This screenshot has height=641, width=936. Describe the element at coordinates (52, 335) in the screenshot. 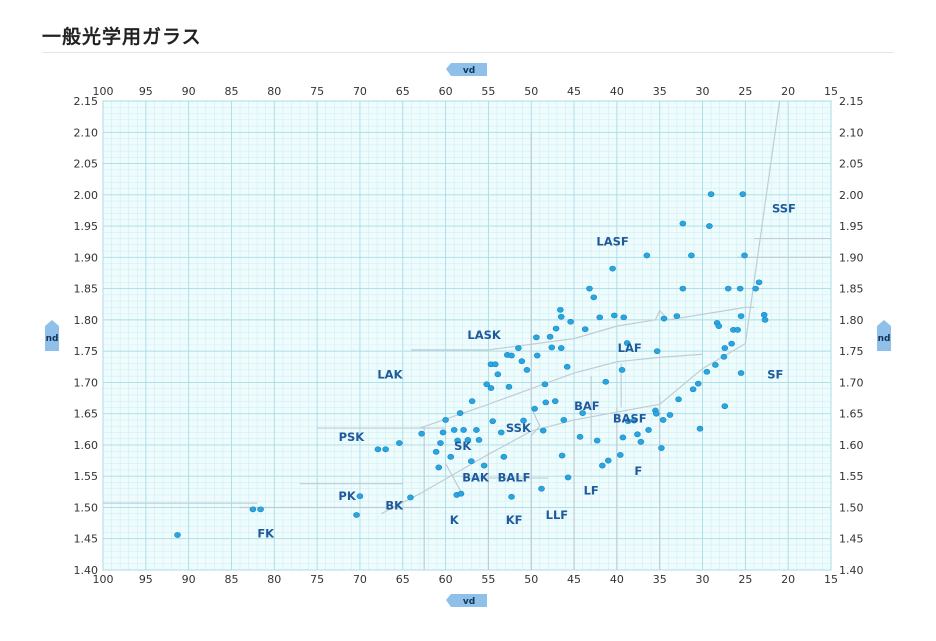

I see `y-axis-tag-left: nd` at that location.